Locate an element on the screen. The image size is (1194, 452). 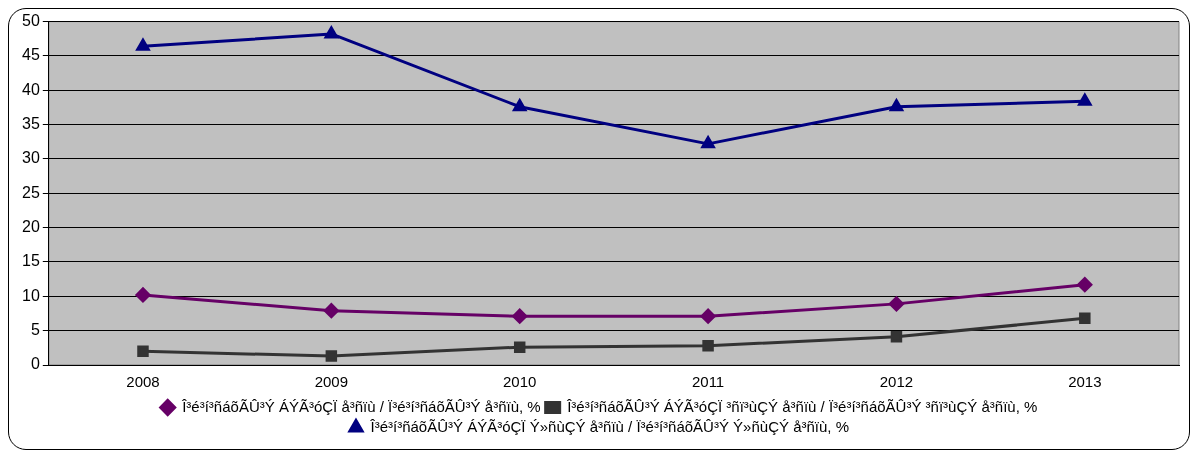
y-tick-label: 5 is located at coordinates (35, 330).